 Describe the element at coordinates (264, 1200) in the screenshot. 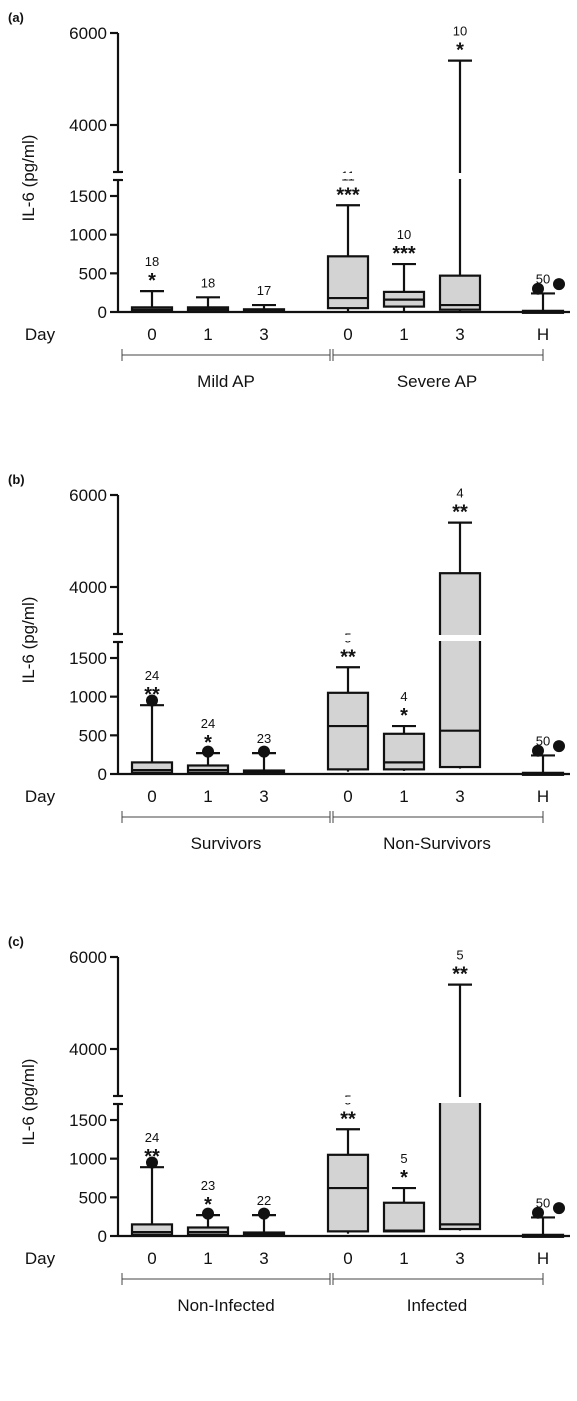

I see `n-label: 22` at that location.